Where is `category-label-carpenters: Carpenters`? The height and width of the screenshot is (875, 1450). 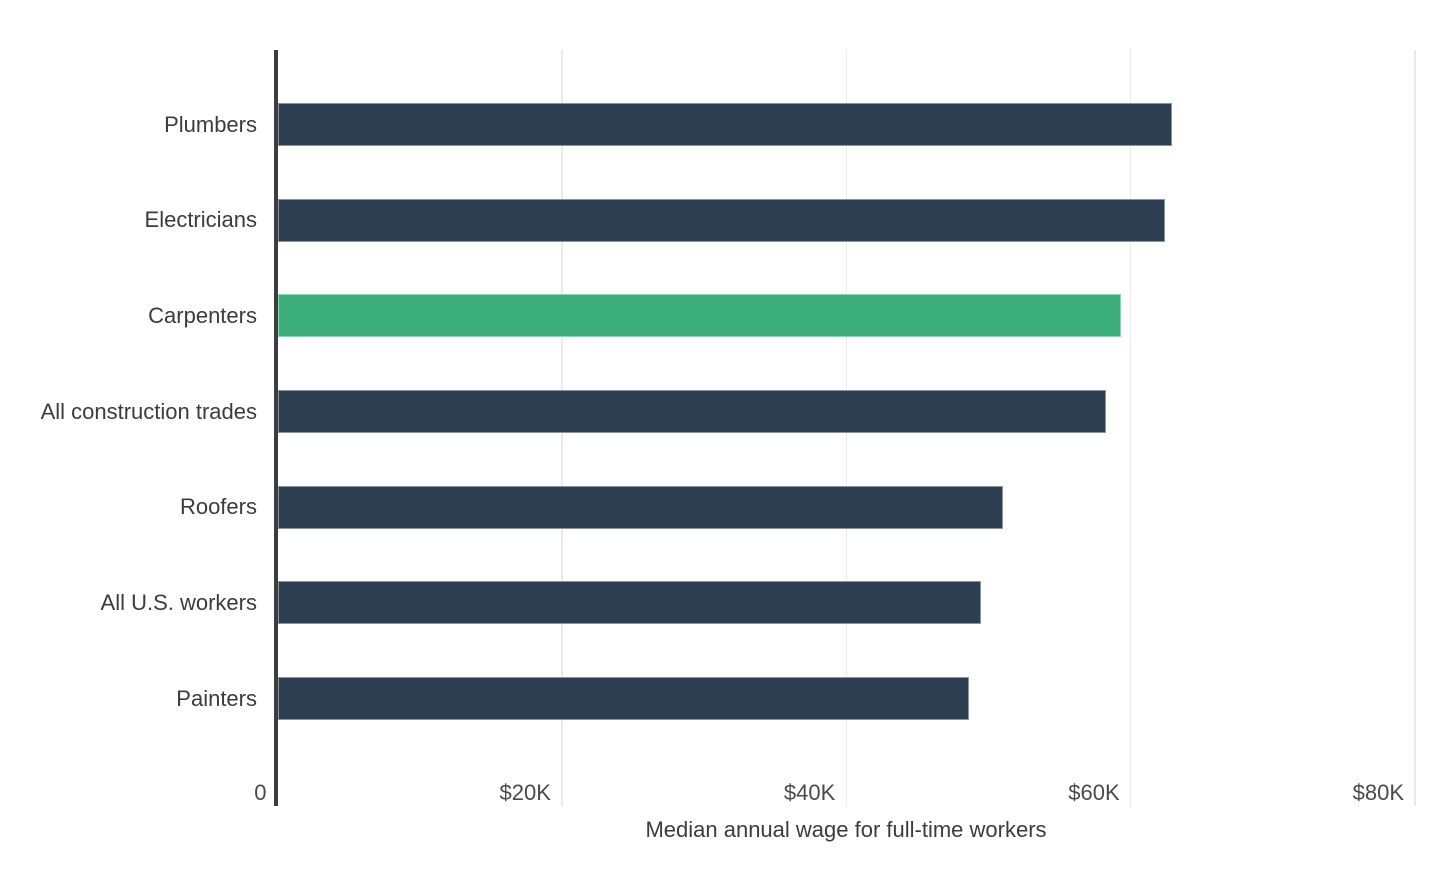 category-label-carpenters: Carpenters is located at coordinates (202, 315).